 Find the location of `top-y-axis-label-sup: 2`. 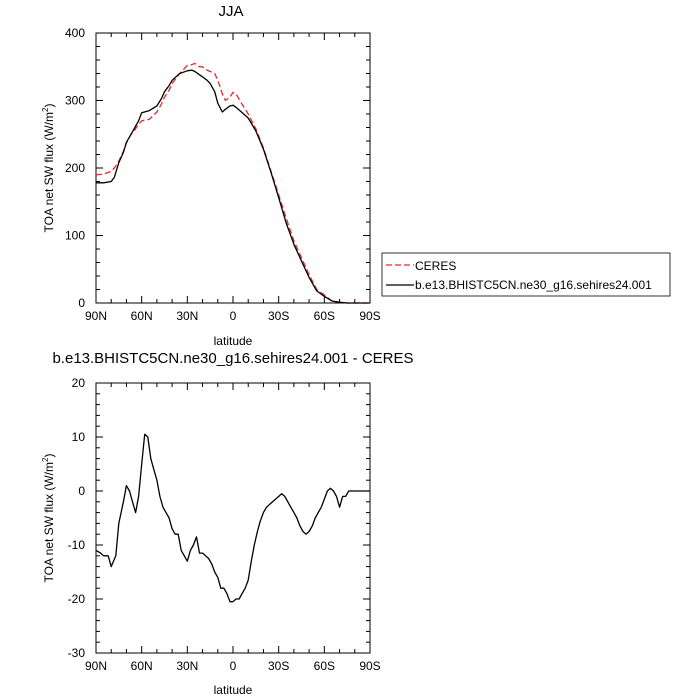

top-y-axis-label-sup: 2 is located at coordinates (45, 109).